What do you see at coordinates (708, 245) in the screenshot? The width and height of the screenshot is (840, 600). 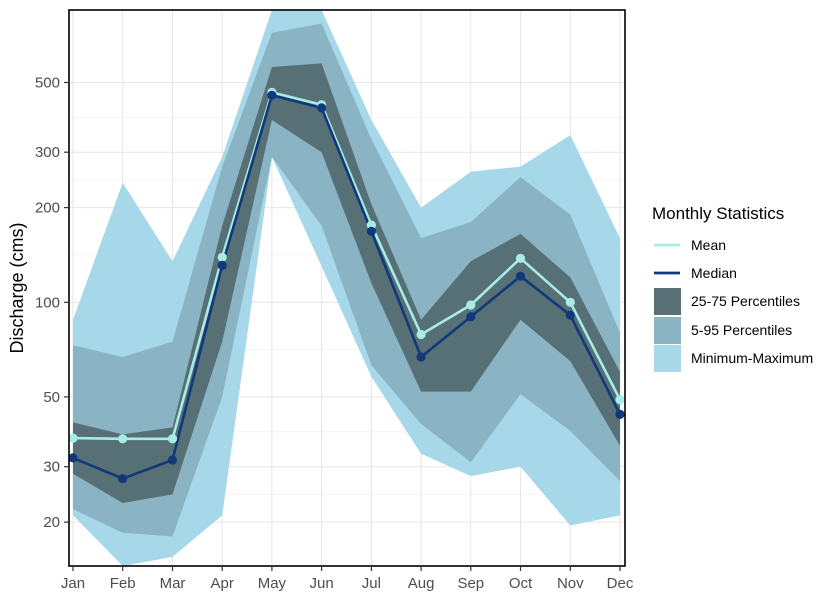 I see `legend-label-mean: Mean` at bounding box center [708, 245].